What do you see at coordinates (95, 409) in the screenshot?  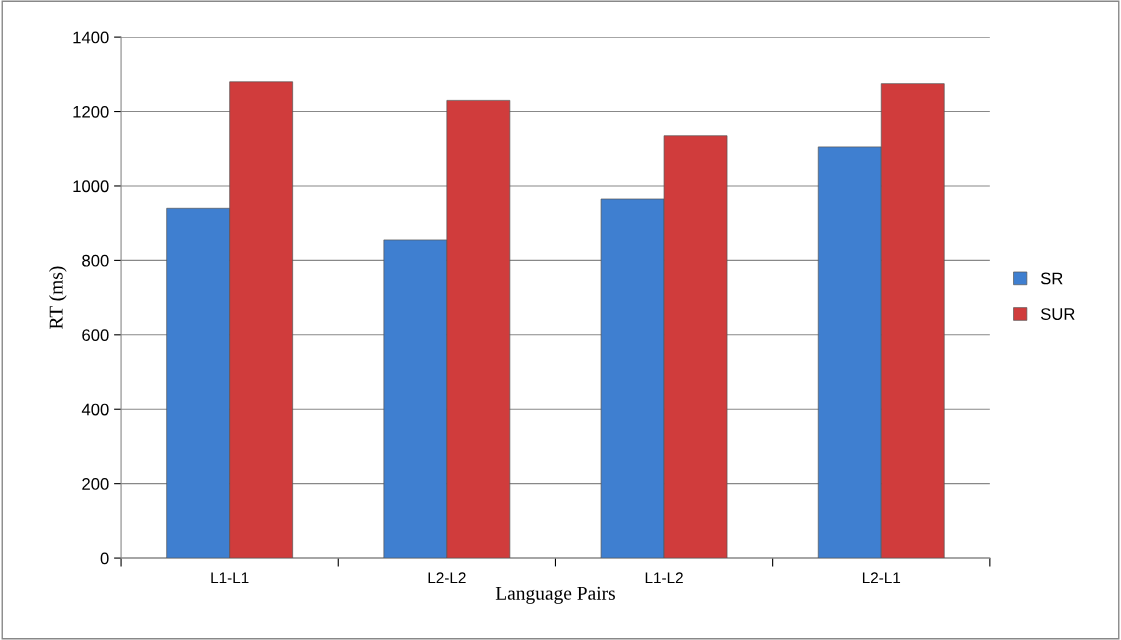 I see `y-tick-label: 400` at bounding box center [95, 409].